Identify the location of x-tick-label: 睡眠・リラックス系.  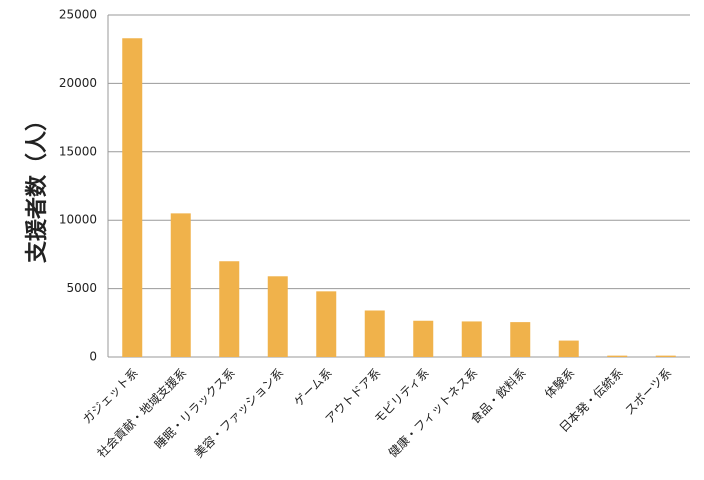
(195, 409).